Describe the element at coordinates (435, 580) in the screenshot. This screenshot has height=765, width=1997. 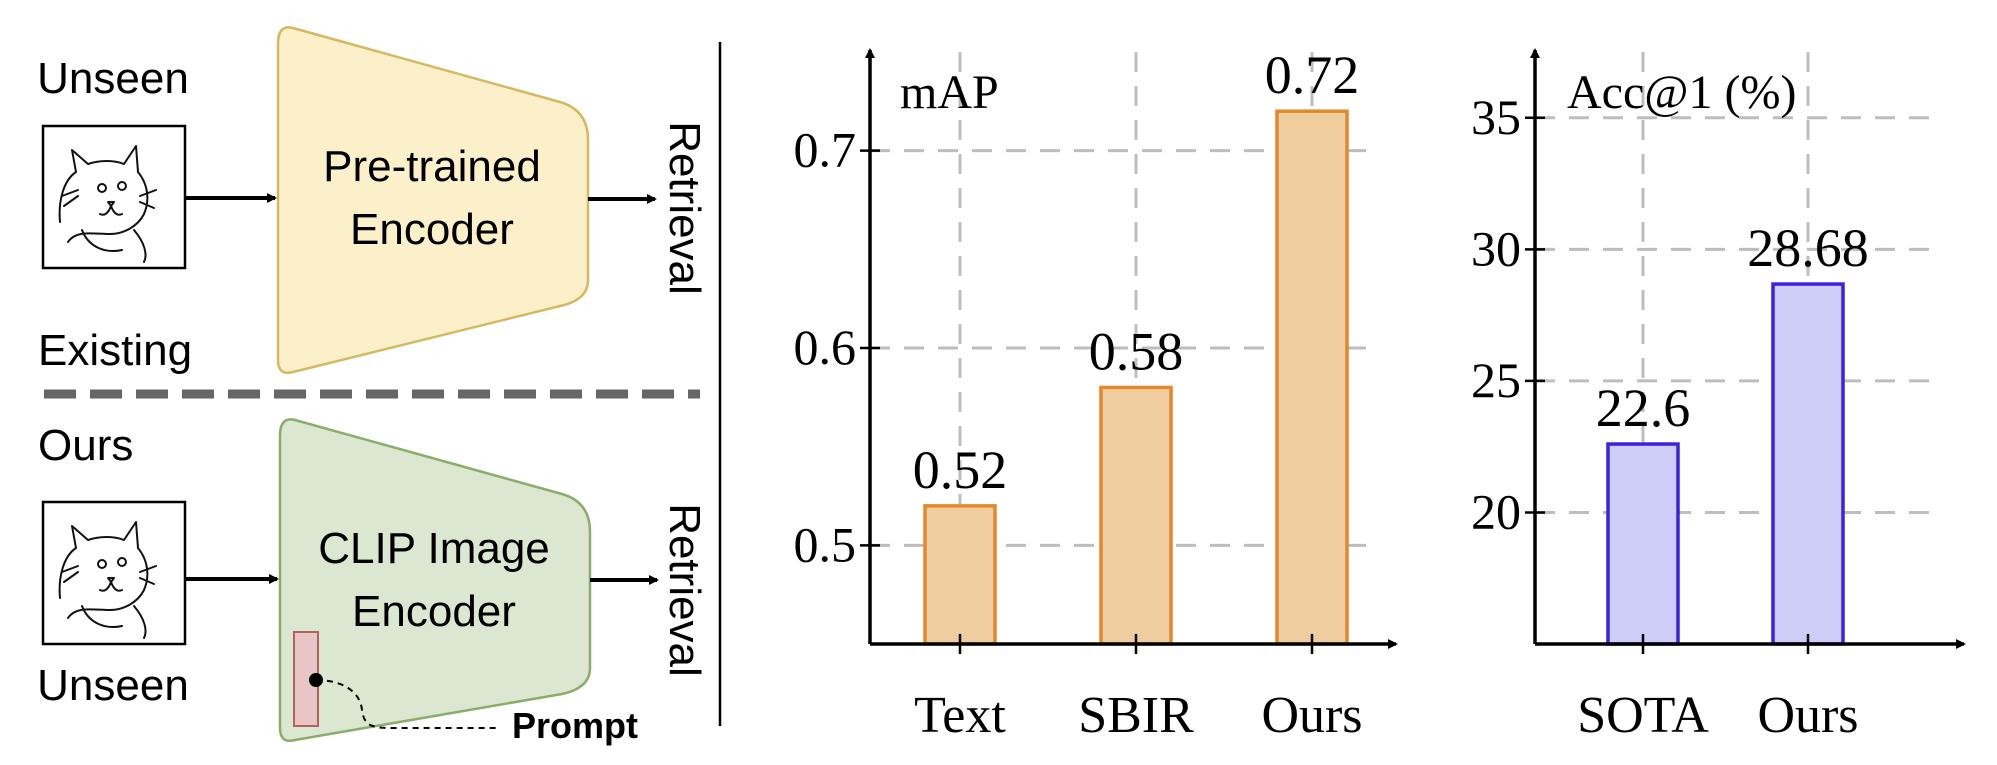
I see `ours-encoder-block` at that location.